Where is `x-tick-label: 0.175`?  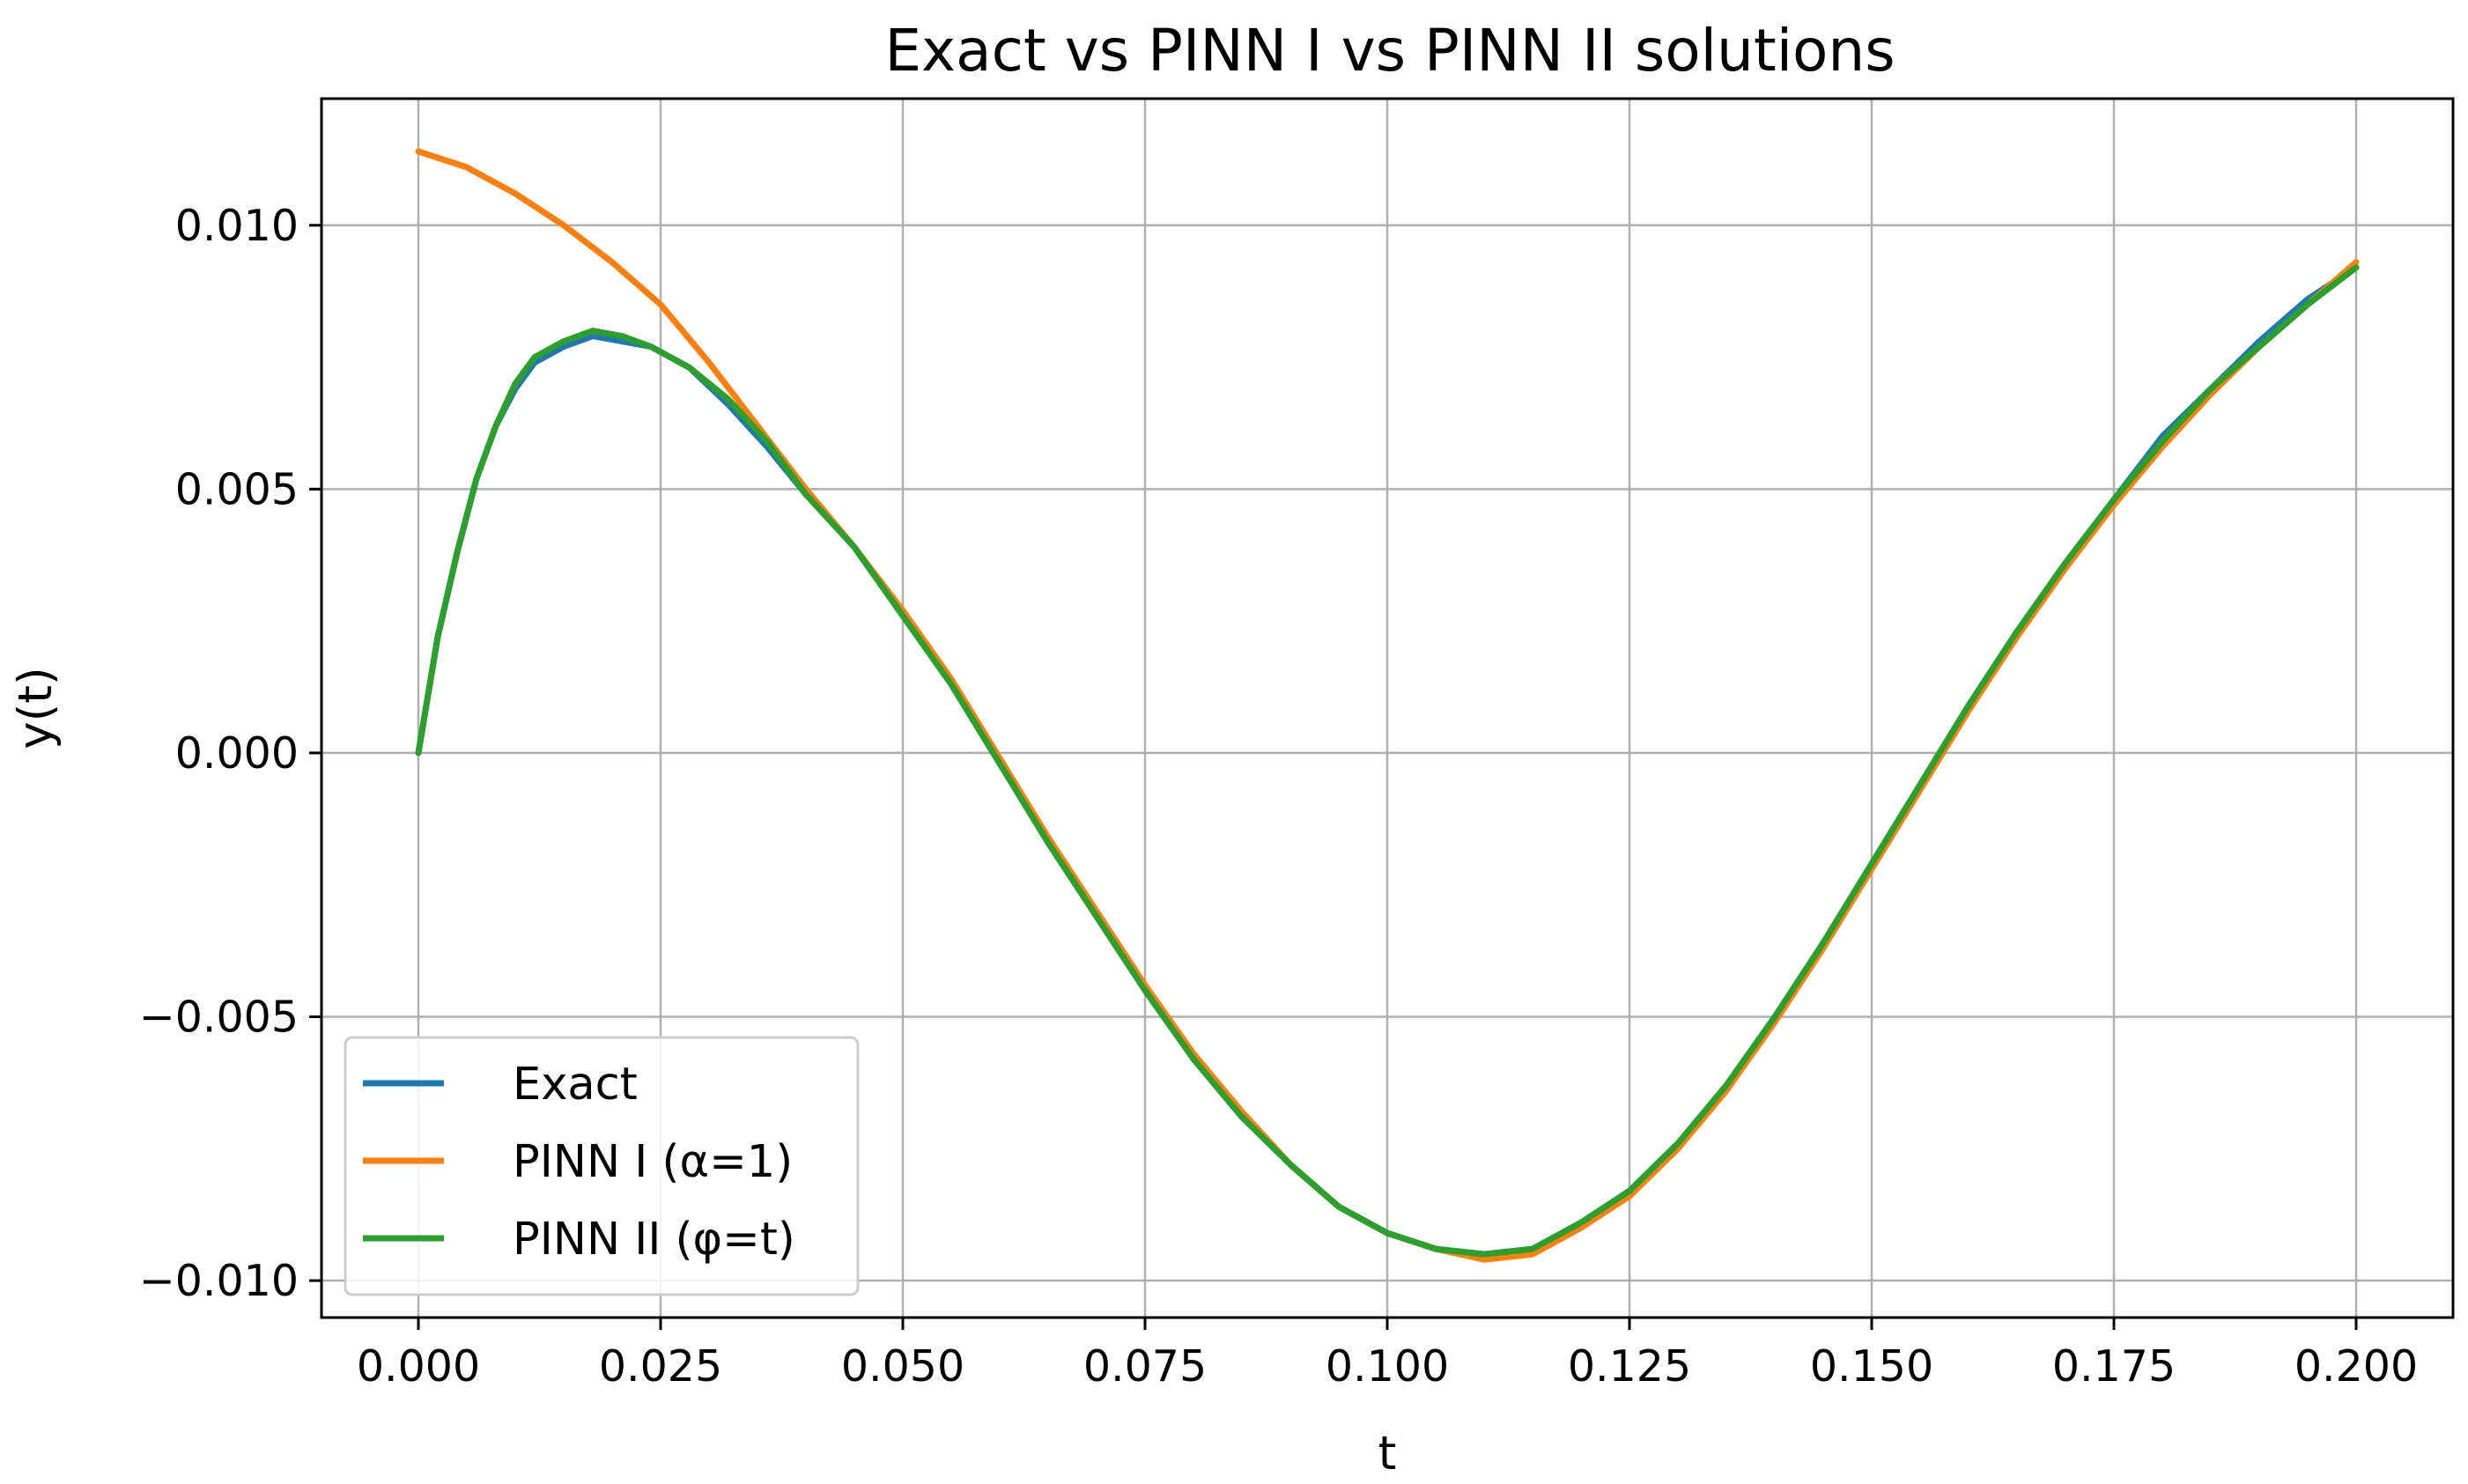
x-tick-label: 0.175 is located at coordinates (2114, 1366).